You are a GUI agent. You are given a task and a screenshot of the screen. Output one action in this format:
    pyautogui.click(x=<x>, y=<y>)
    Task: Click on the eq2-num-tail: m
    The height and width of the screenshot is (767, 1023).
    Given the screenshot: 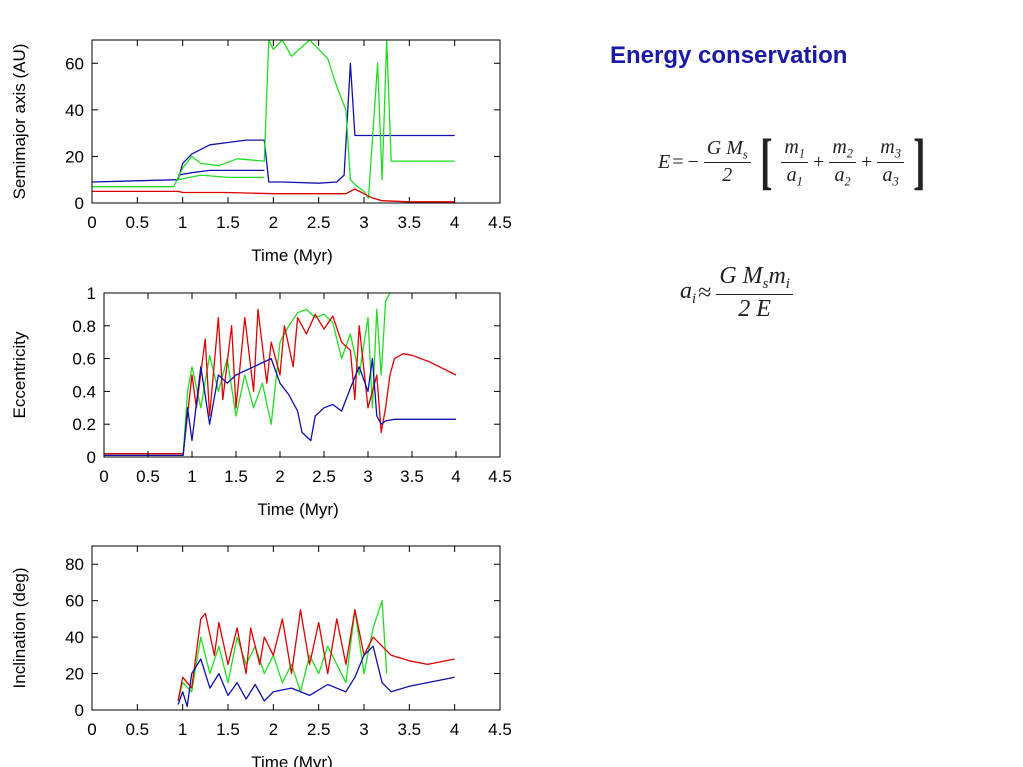 What is the action you would take?
    pyautogui.click(x=777, y=275)
    